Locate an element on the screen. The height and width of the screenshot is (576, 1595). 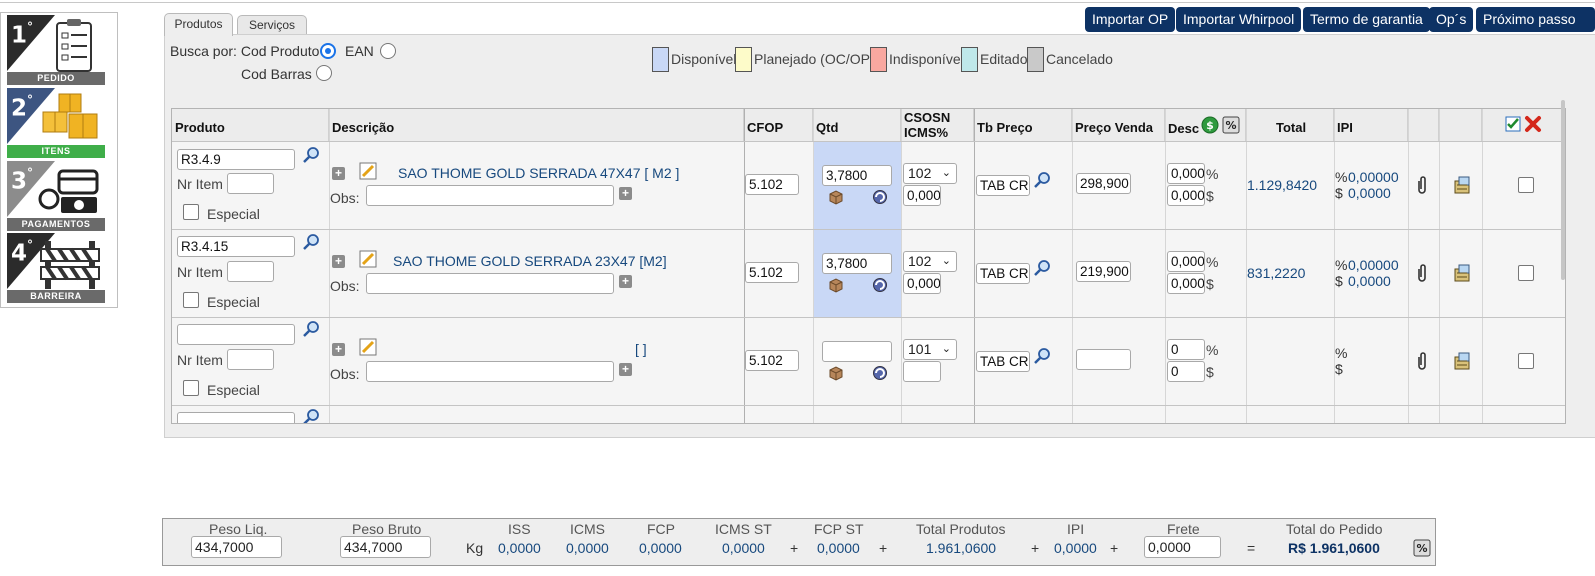
importar-whirpool-button: Importar Whirpool is located at coordinates (1239, 19).